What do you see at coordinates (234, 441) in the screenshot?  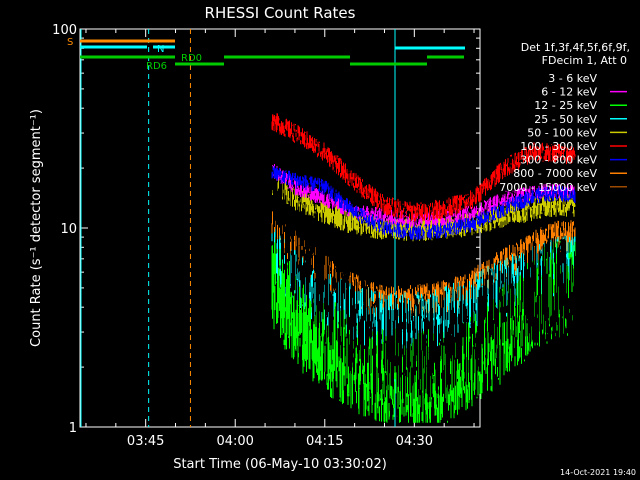 I see `x-tick-label: 04:00` at bounding box center [234, 441].